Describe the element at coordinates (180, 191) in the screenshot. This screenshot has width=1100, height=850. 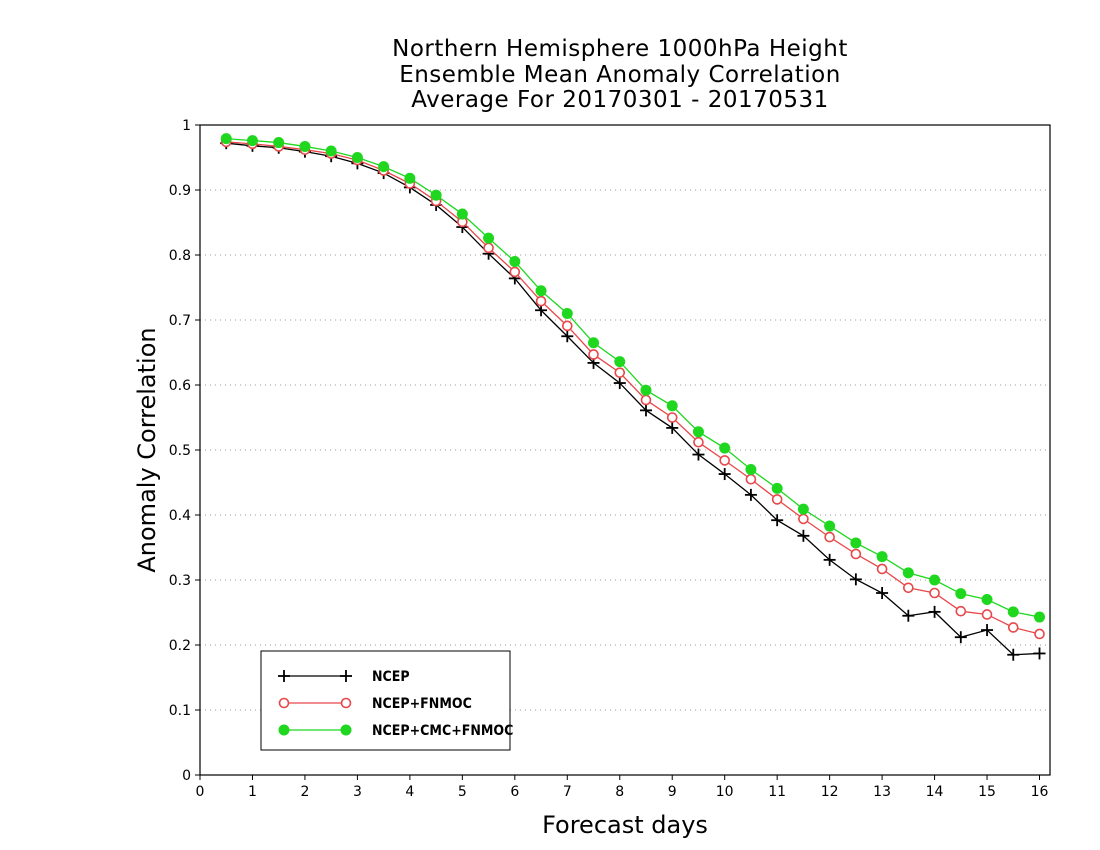
I see `y-tick-label-9: 0.9` at that location.